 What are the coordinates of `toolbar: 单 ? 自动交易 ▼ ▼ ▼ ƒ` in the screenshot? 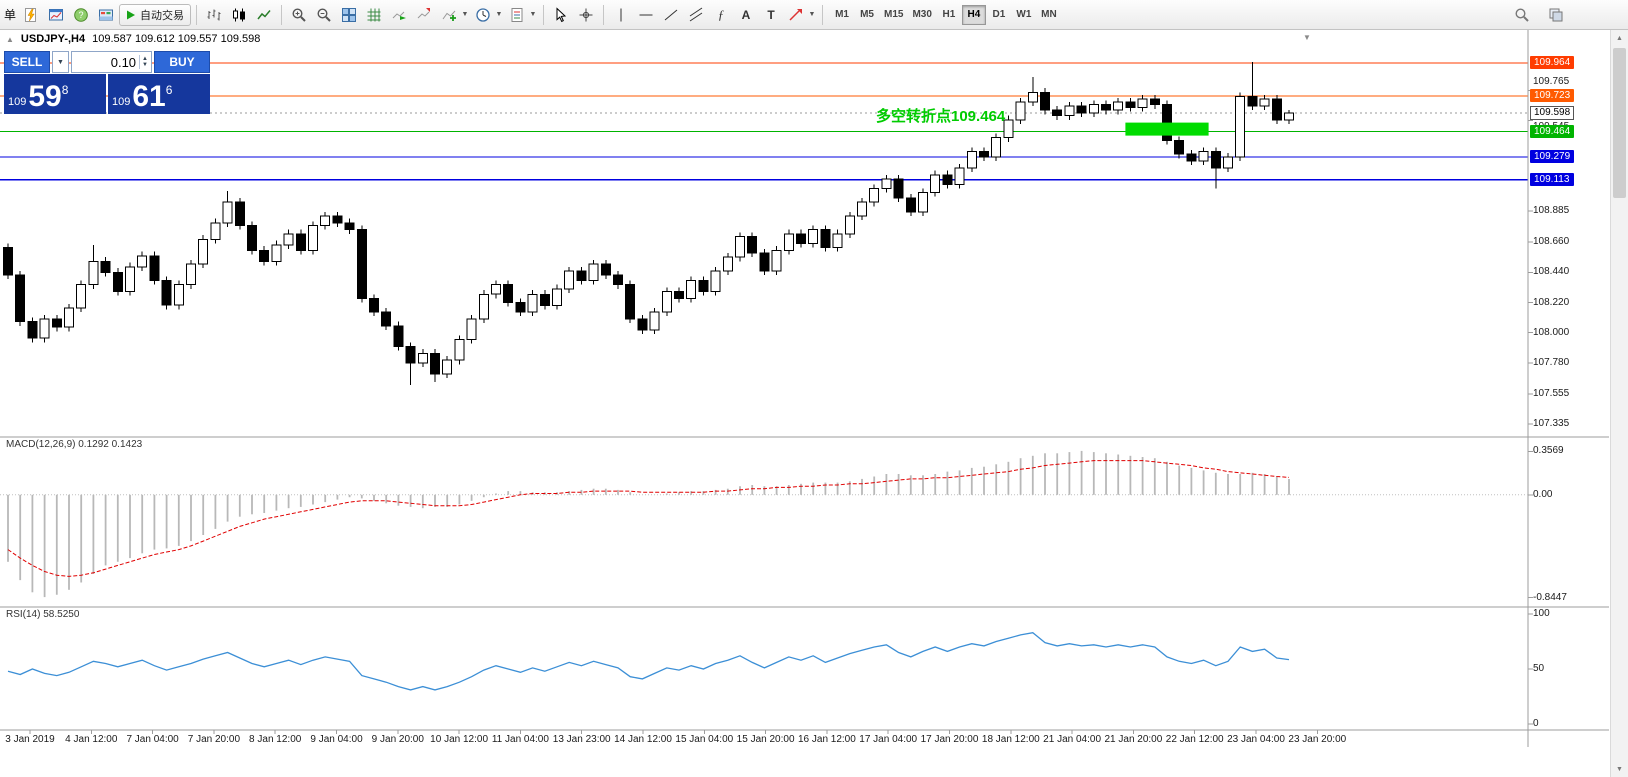 It's located at (814, 15).